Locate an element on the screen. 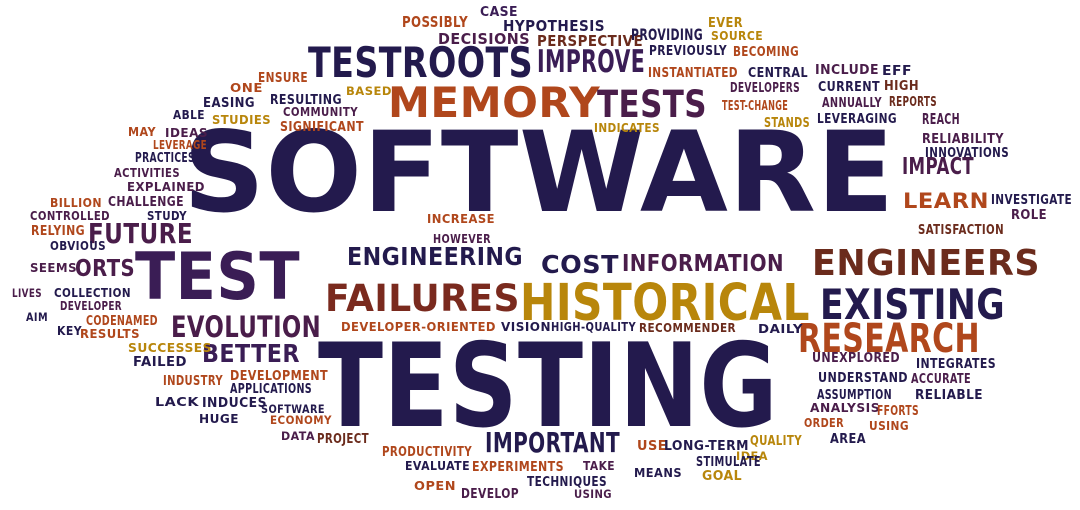  cloud-word: POSSIBLY is located at coordinates (435, 22).